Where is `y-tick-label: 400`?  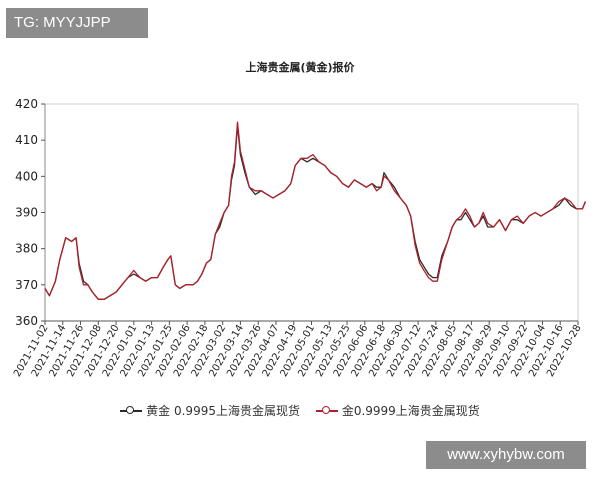 y-tick-label: 400 is located at coordinates (26, 176).